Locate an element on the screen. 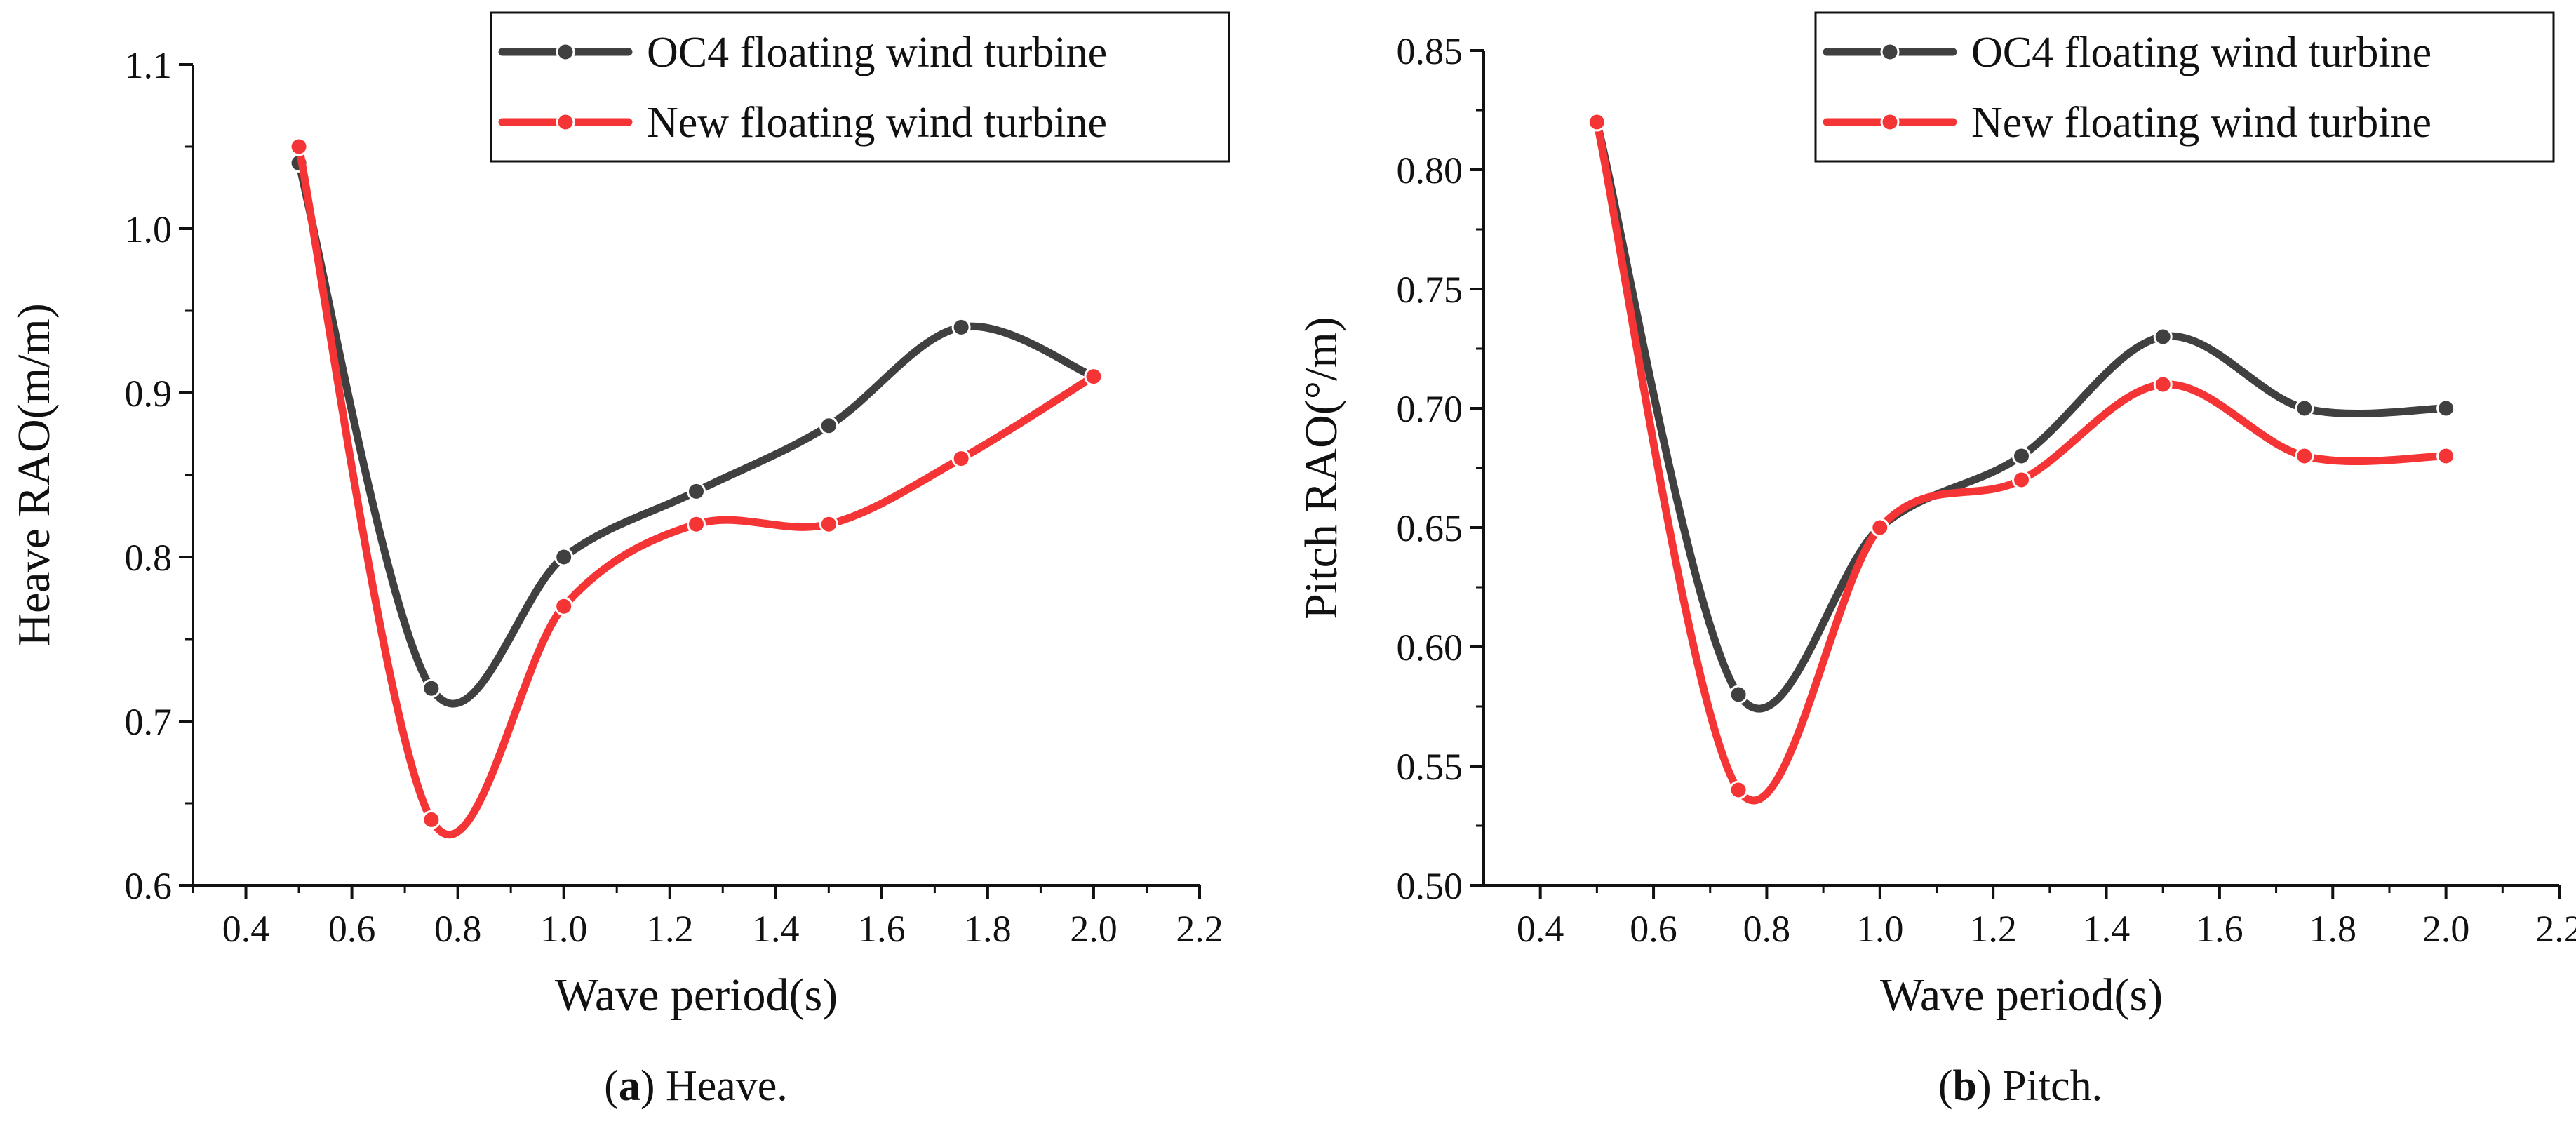 The image size is (2576, 1126). panel-caption: (b) Pitch. is located at coordinates (2020, 1086).